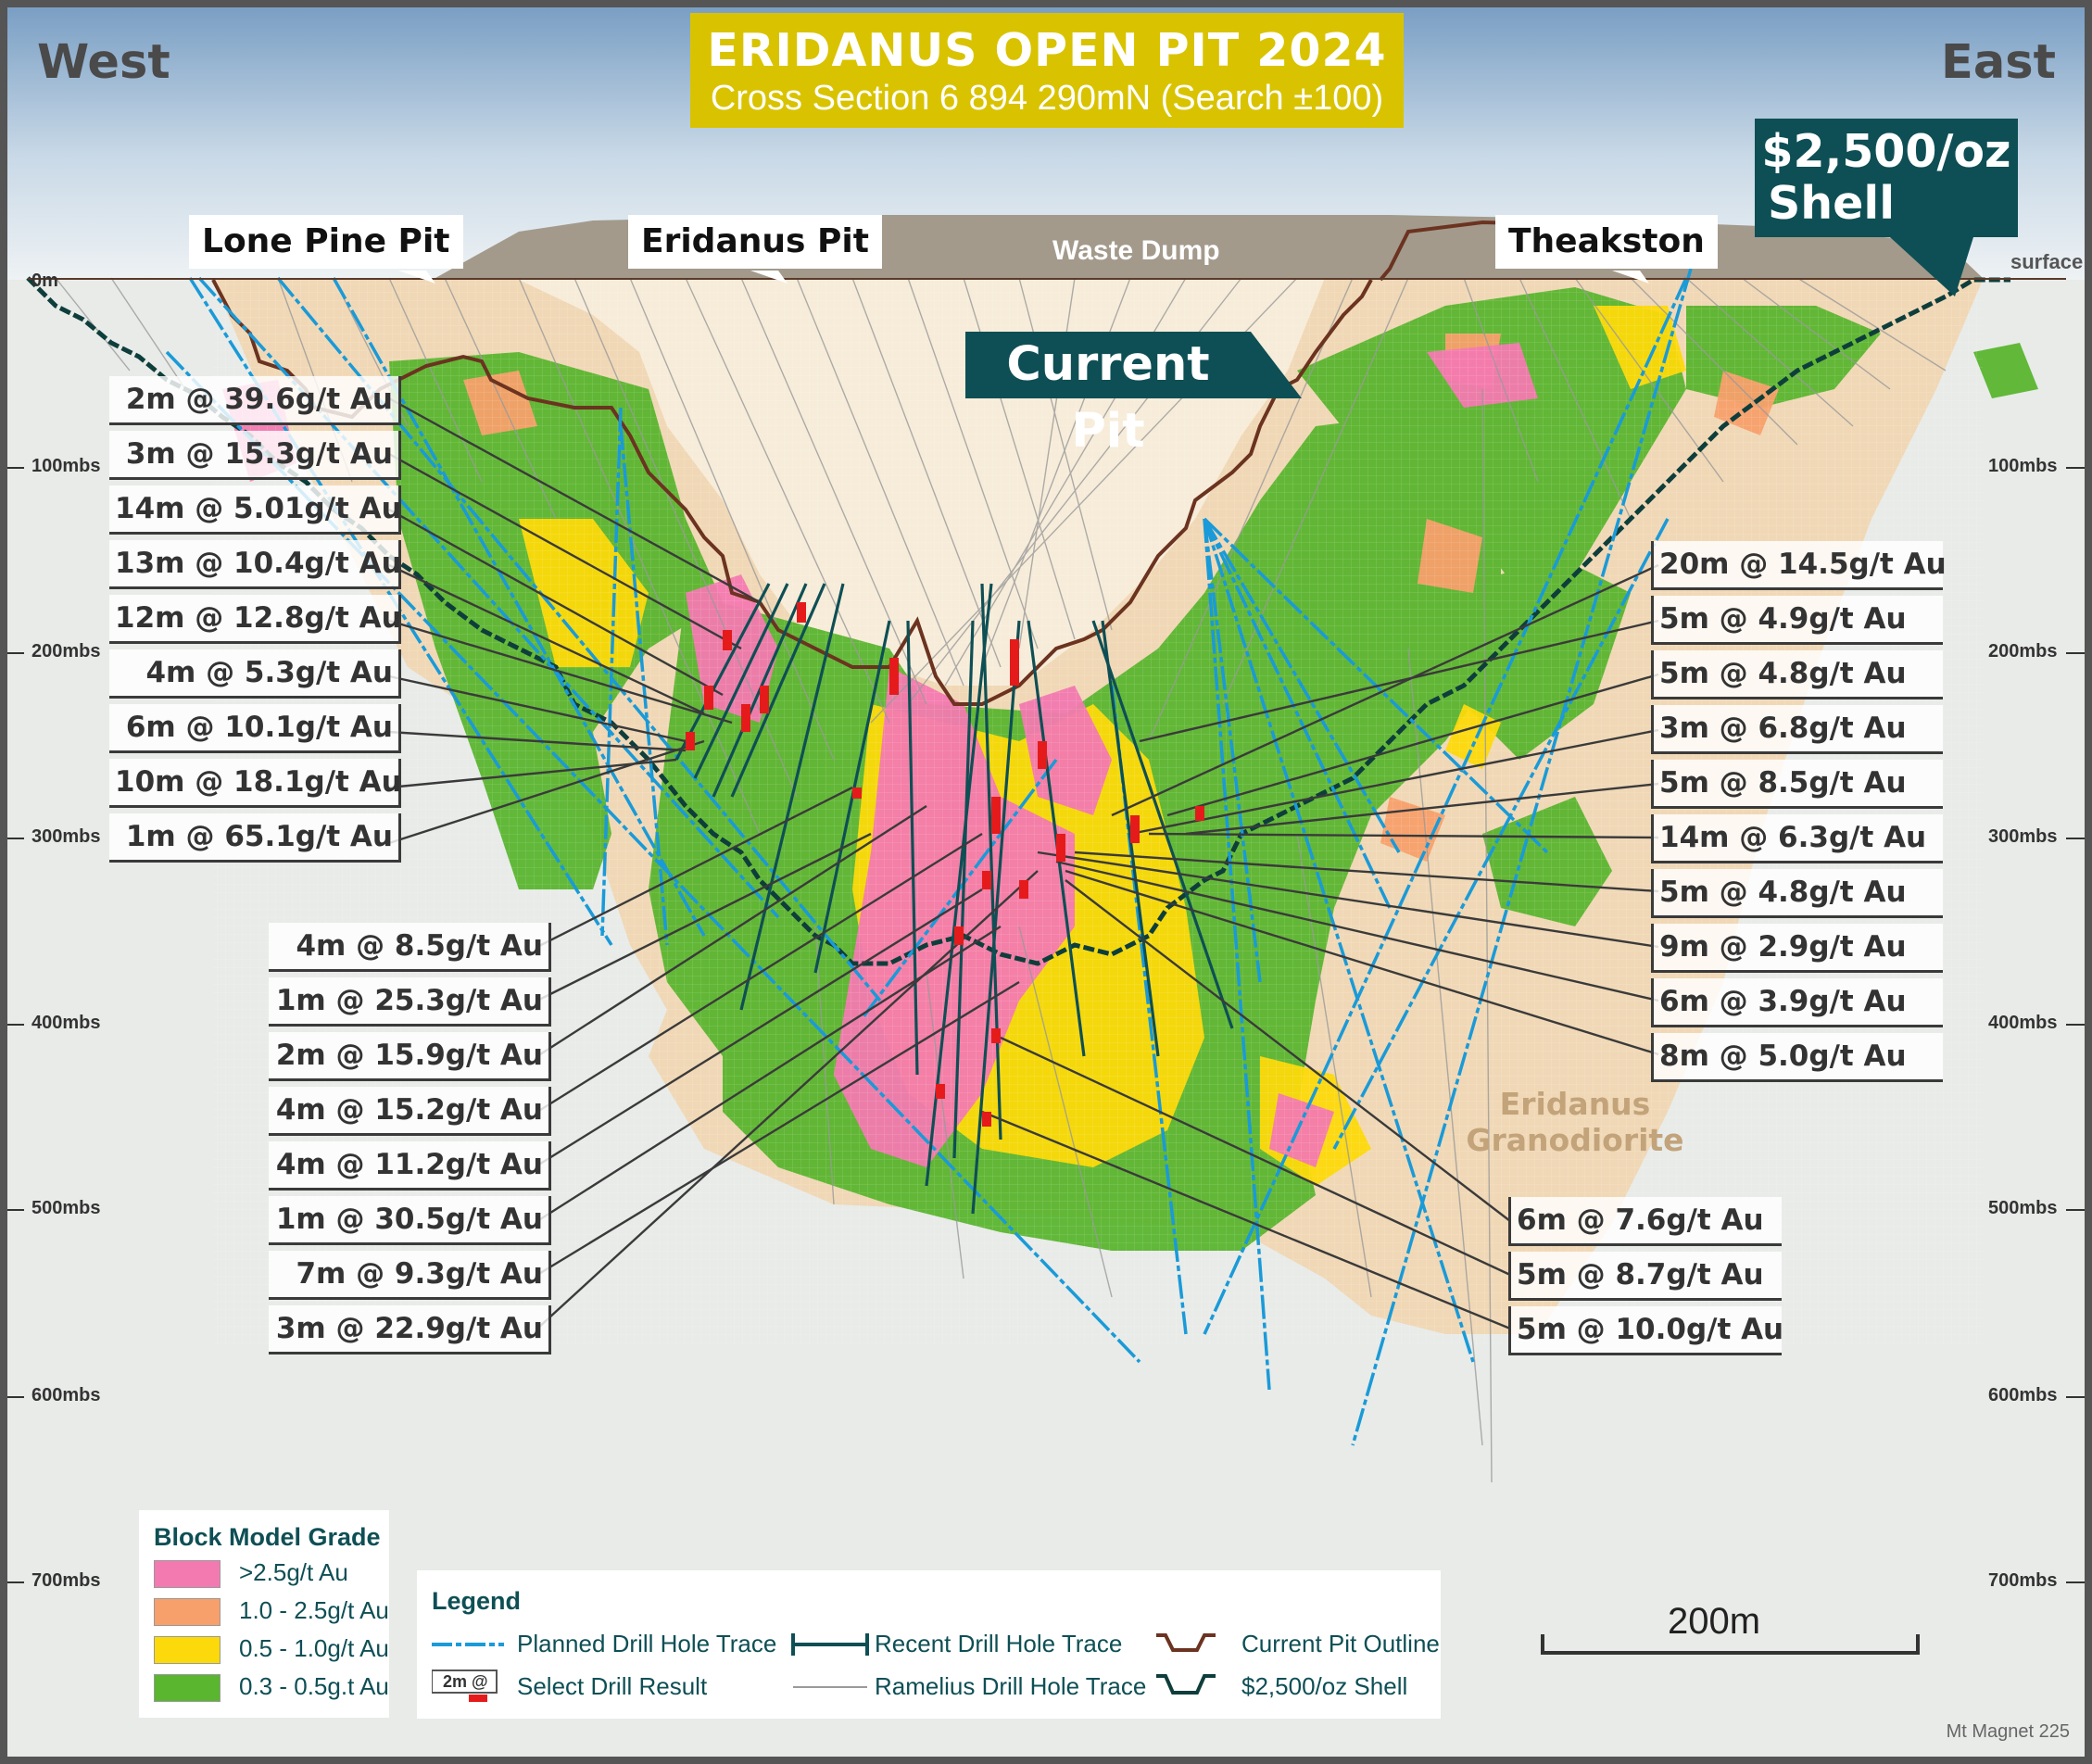 This screenshot has width=2092, height=1764. What do you see at coordinates (945, 864) in the screenshot?
I see `drill-intercepts` at bounding box center [945, 864].